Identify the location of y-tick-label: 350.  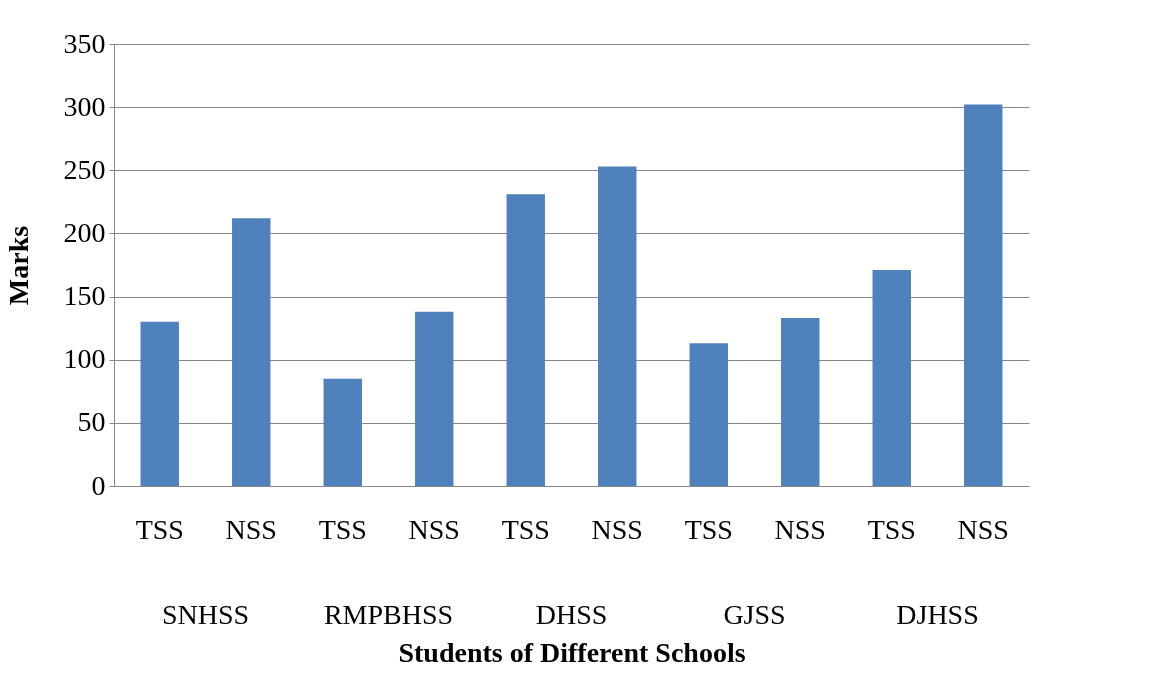
(84, 43).